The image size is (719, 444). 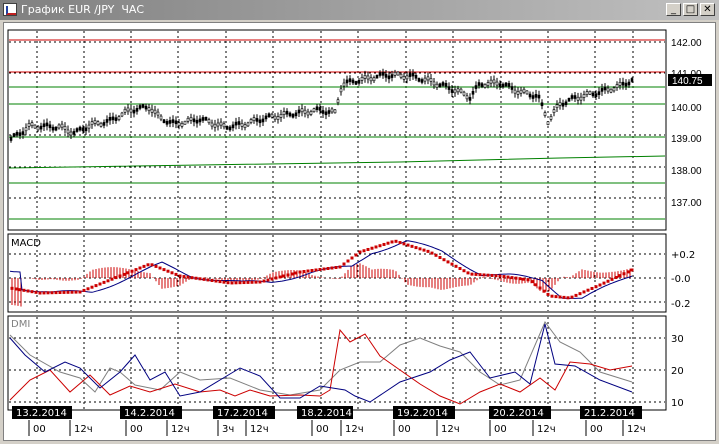 What do you see at coordinates (690, 9) in the screenshot?
I see `maximize-button: □` at bounding box center [690, 9].